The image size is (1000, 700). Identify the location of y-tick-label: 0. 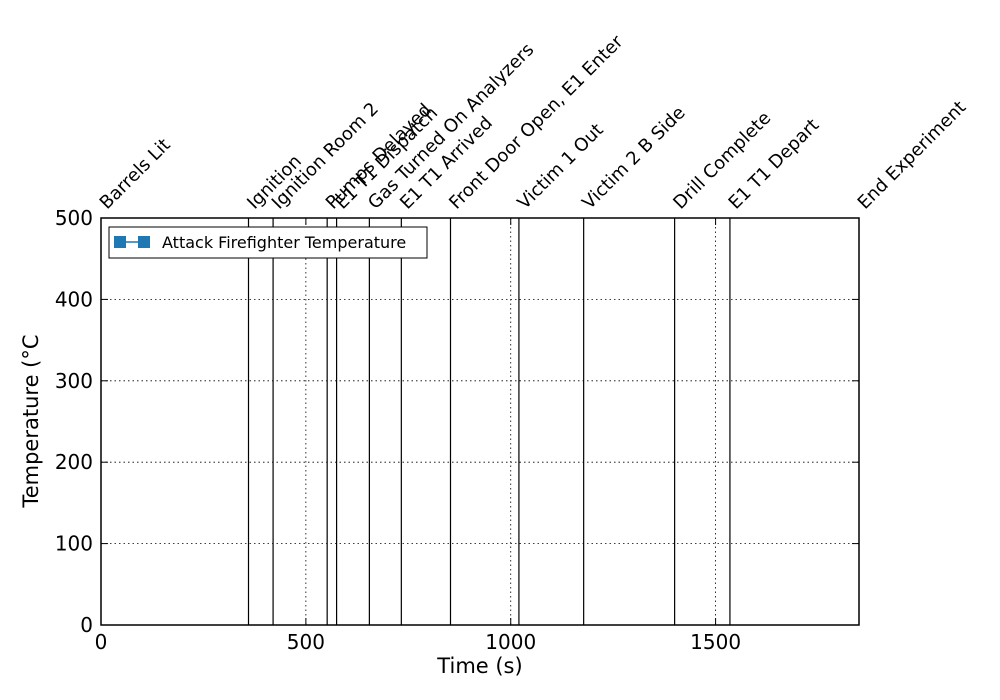
(86, 625).